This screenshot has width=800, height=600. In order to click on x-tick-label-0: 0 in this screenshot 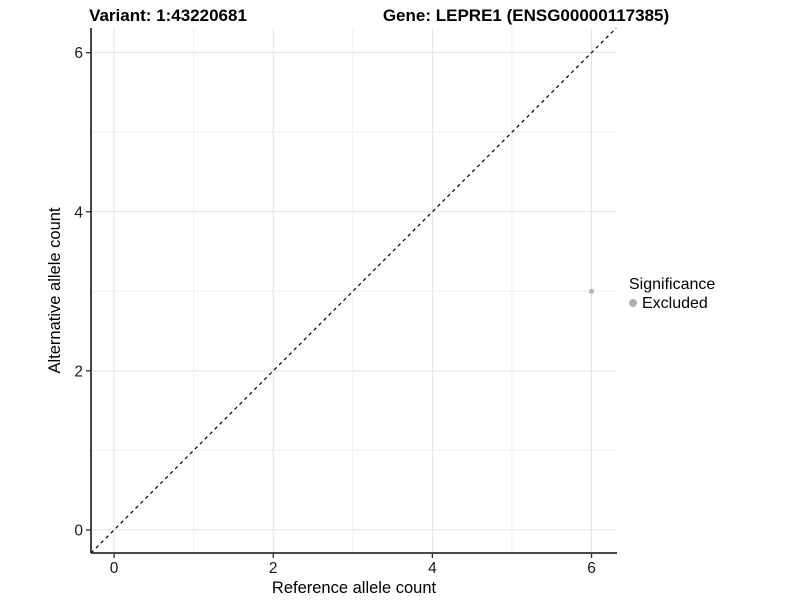, I will do `click(114, 568)`.